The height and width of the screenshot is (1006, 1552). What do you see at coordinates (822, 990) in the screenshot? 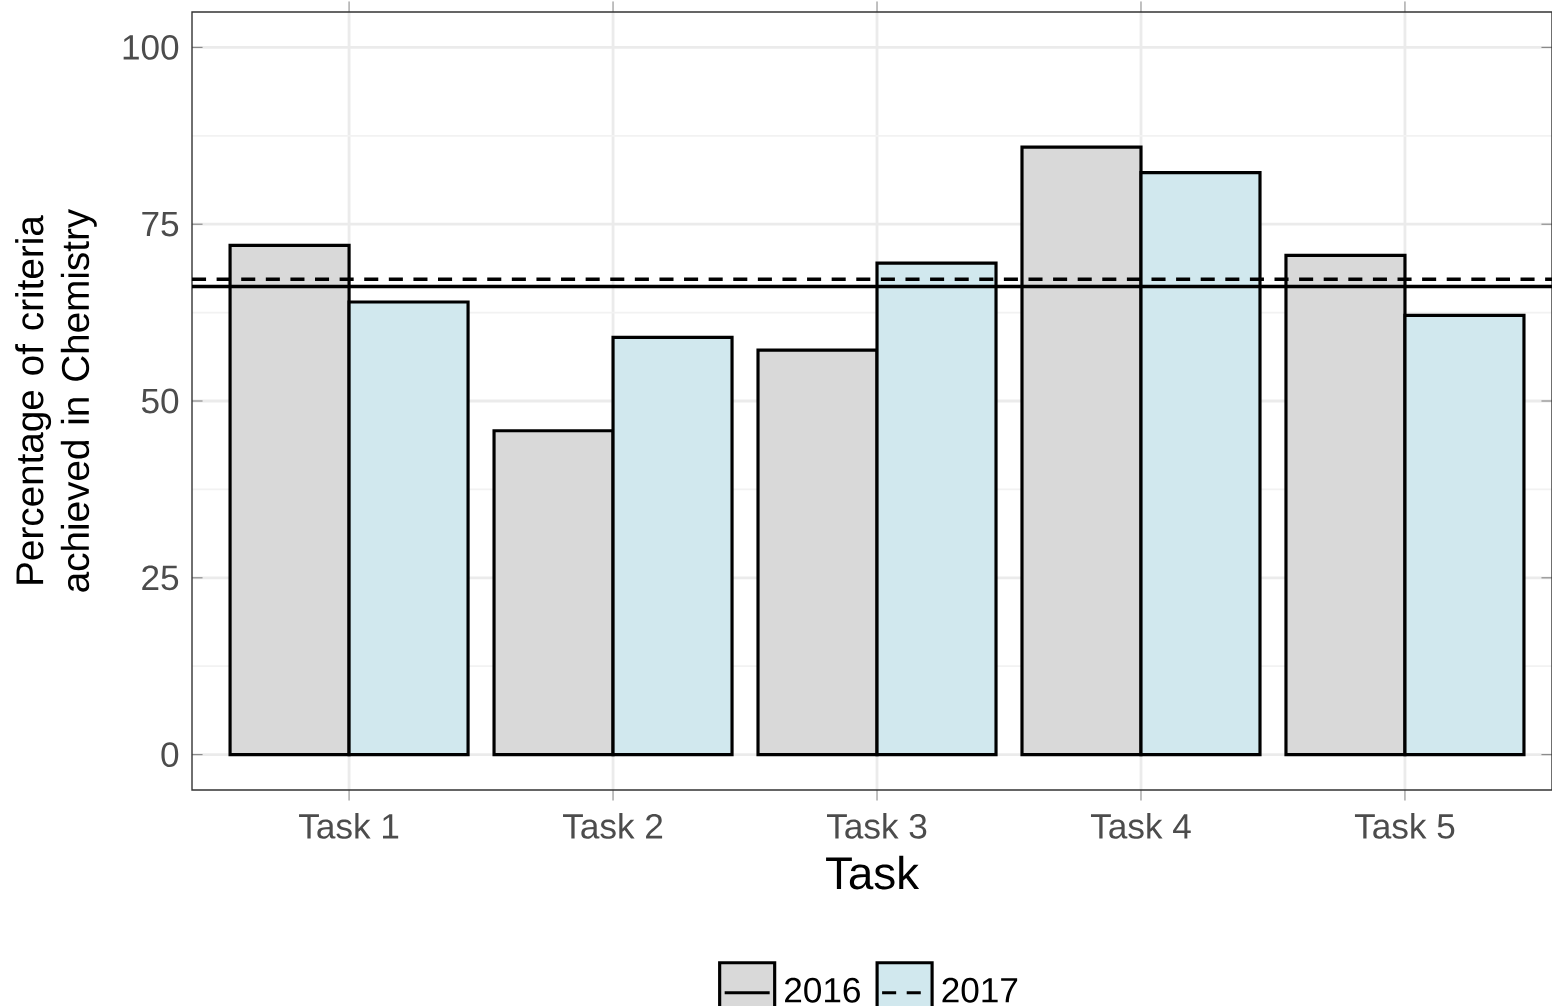
I see `legend-label: 2016` at bounding box center [822, 990].